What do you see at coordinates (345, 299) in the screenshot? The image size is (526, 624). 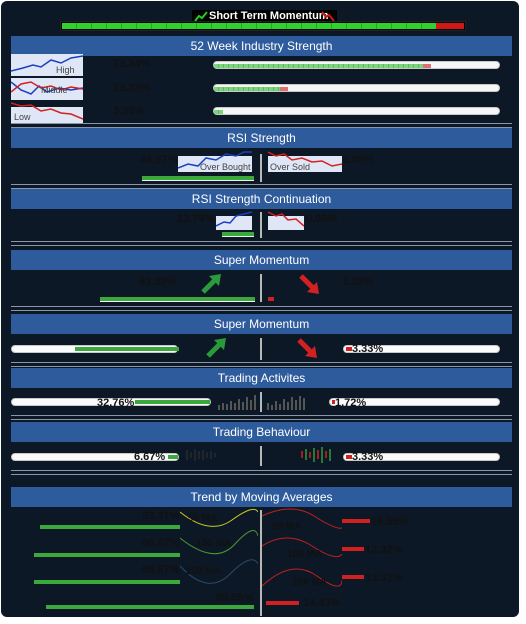 I see `super-momentum-right-bar` at bounding box center [345, 299].